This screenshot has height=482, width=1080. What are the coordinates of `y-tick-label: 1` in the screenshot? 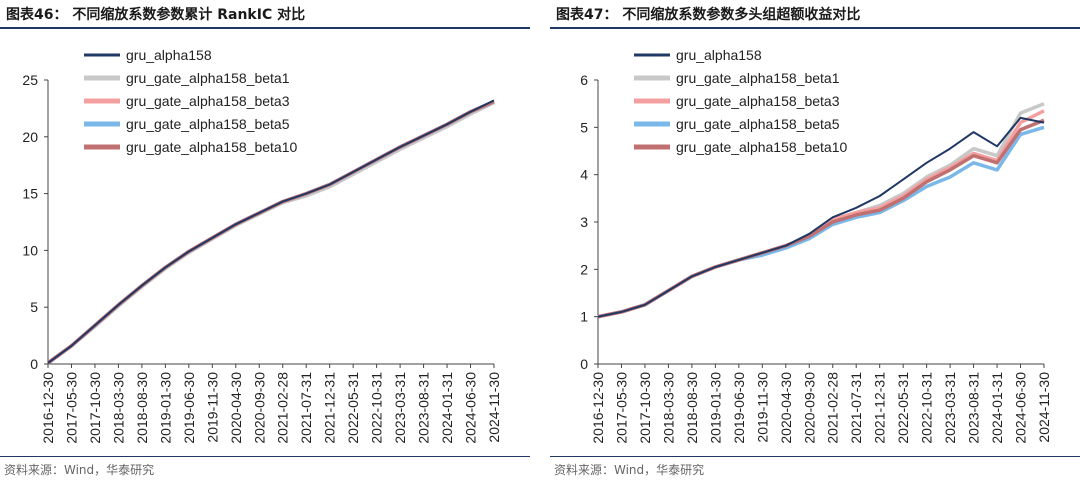 It's located at (584, 317).